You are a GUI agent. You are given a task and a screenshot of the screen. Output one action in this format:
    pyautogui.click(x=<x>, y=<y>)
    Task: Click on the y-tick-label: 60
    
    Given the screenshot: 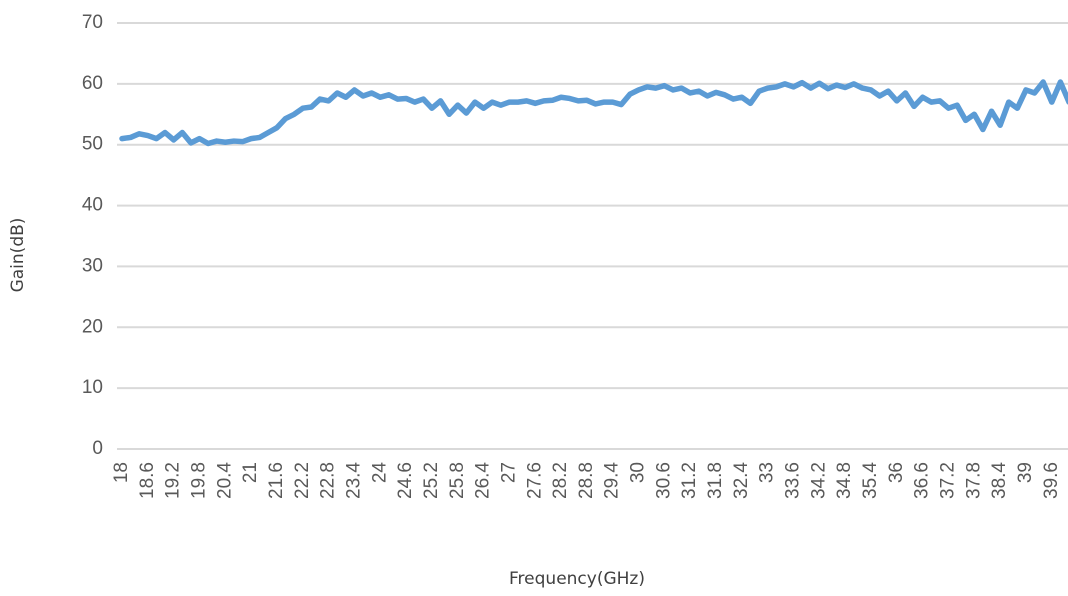 What is the action you would take?
    pyautogui.click(x=92, y=83)
    